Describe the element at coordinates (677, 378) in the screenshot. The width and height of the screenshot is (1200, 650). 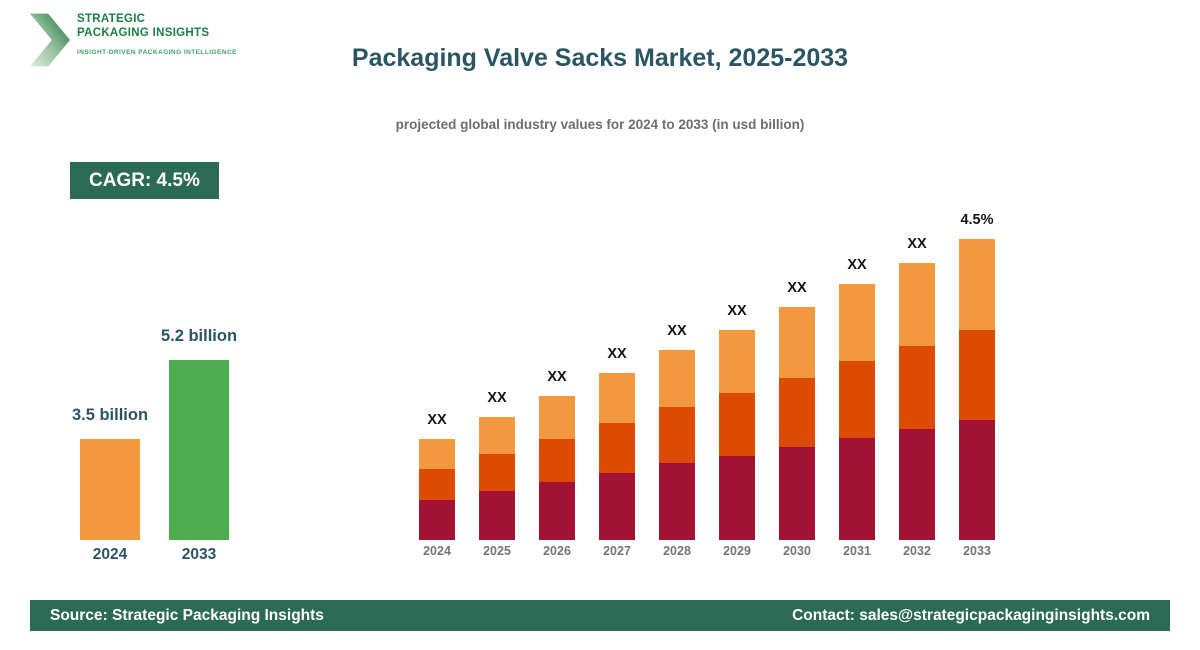
I see `stack-segment-top-2028` at that location.